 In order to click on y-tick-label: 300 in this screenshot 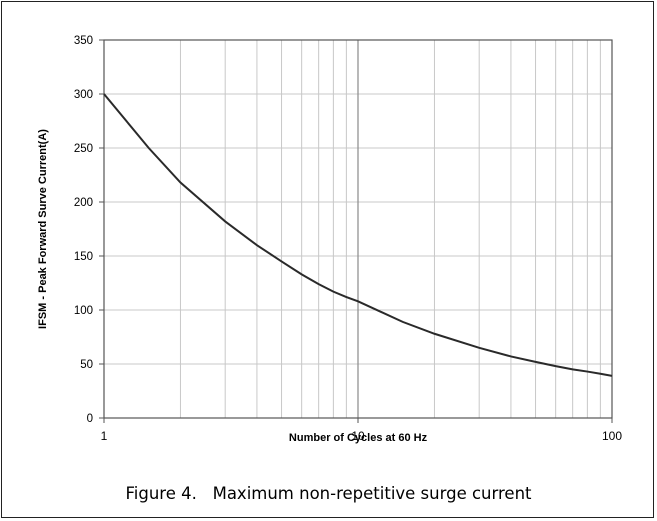, I will do `click(83, 95)`.